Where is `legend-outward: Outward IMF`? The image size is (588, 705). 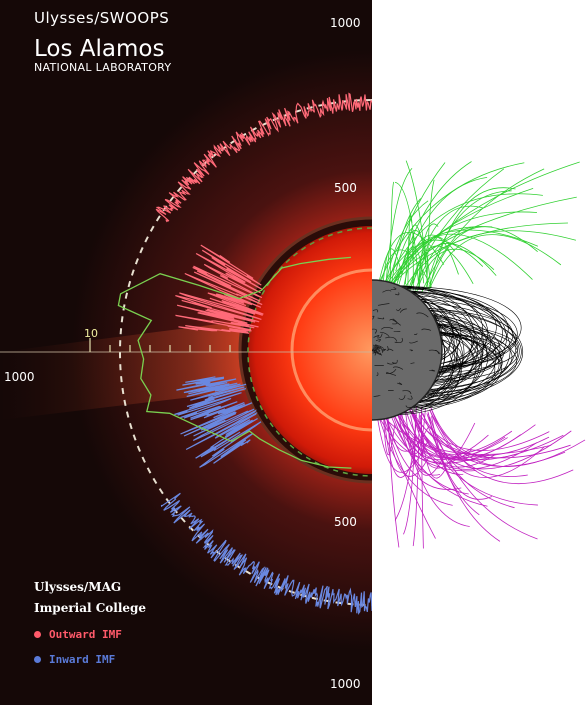 legend-outward: Outward IMF is located at coordinates (78, 634).